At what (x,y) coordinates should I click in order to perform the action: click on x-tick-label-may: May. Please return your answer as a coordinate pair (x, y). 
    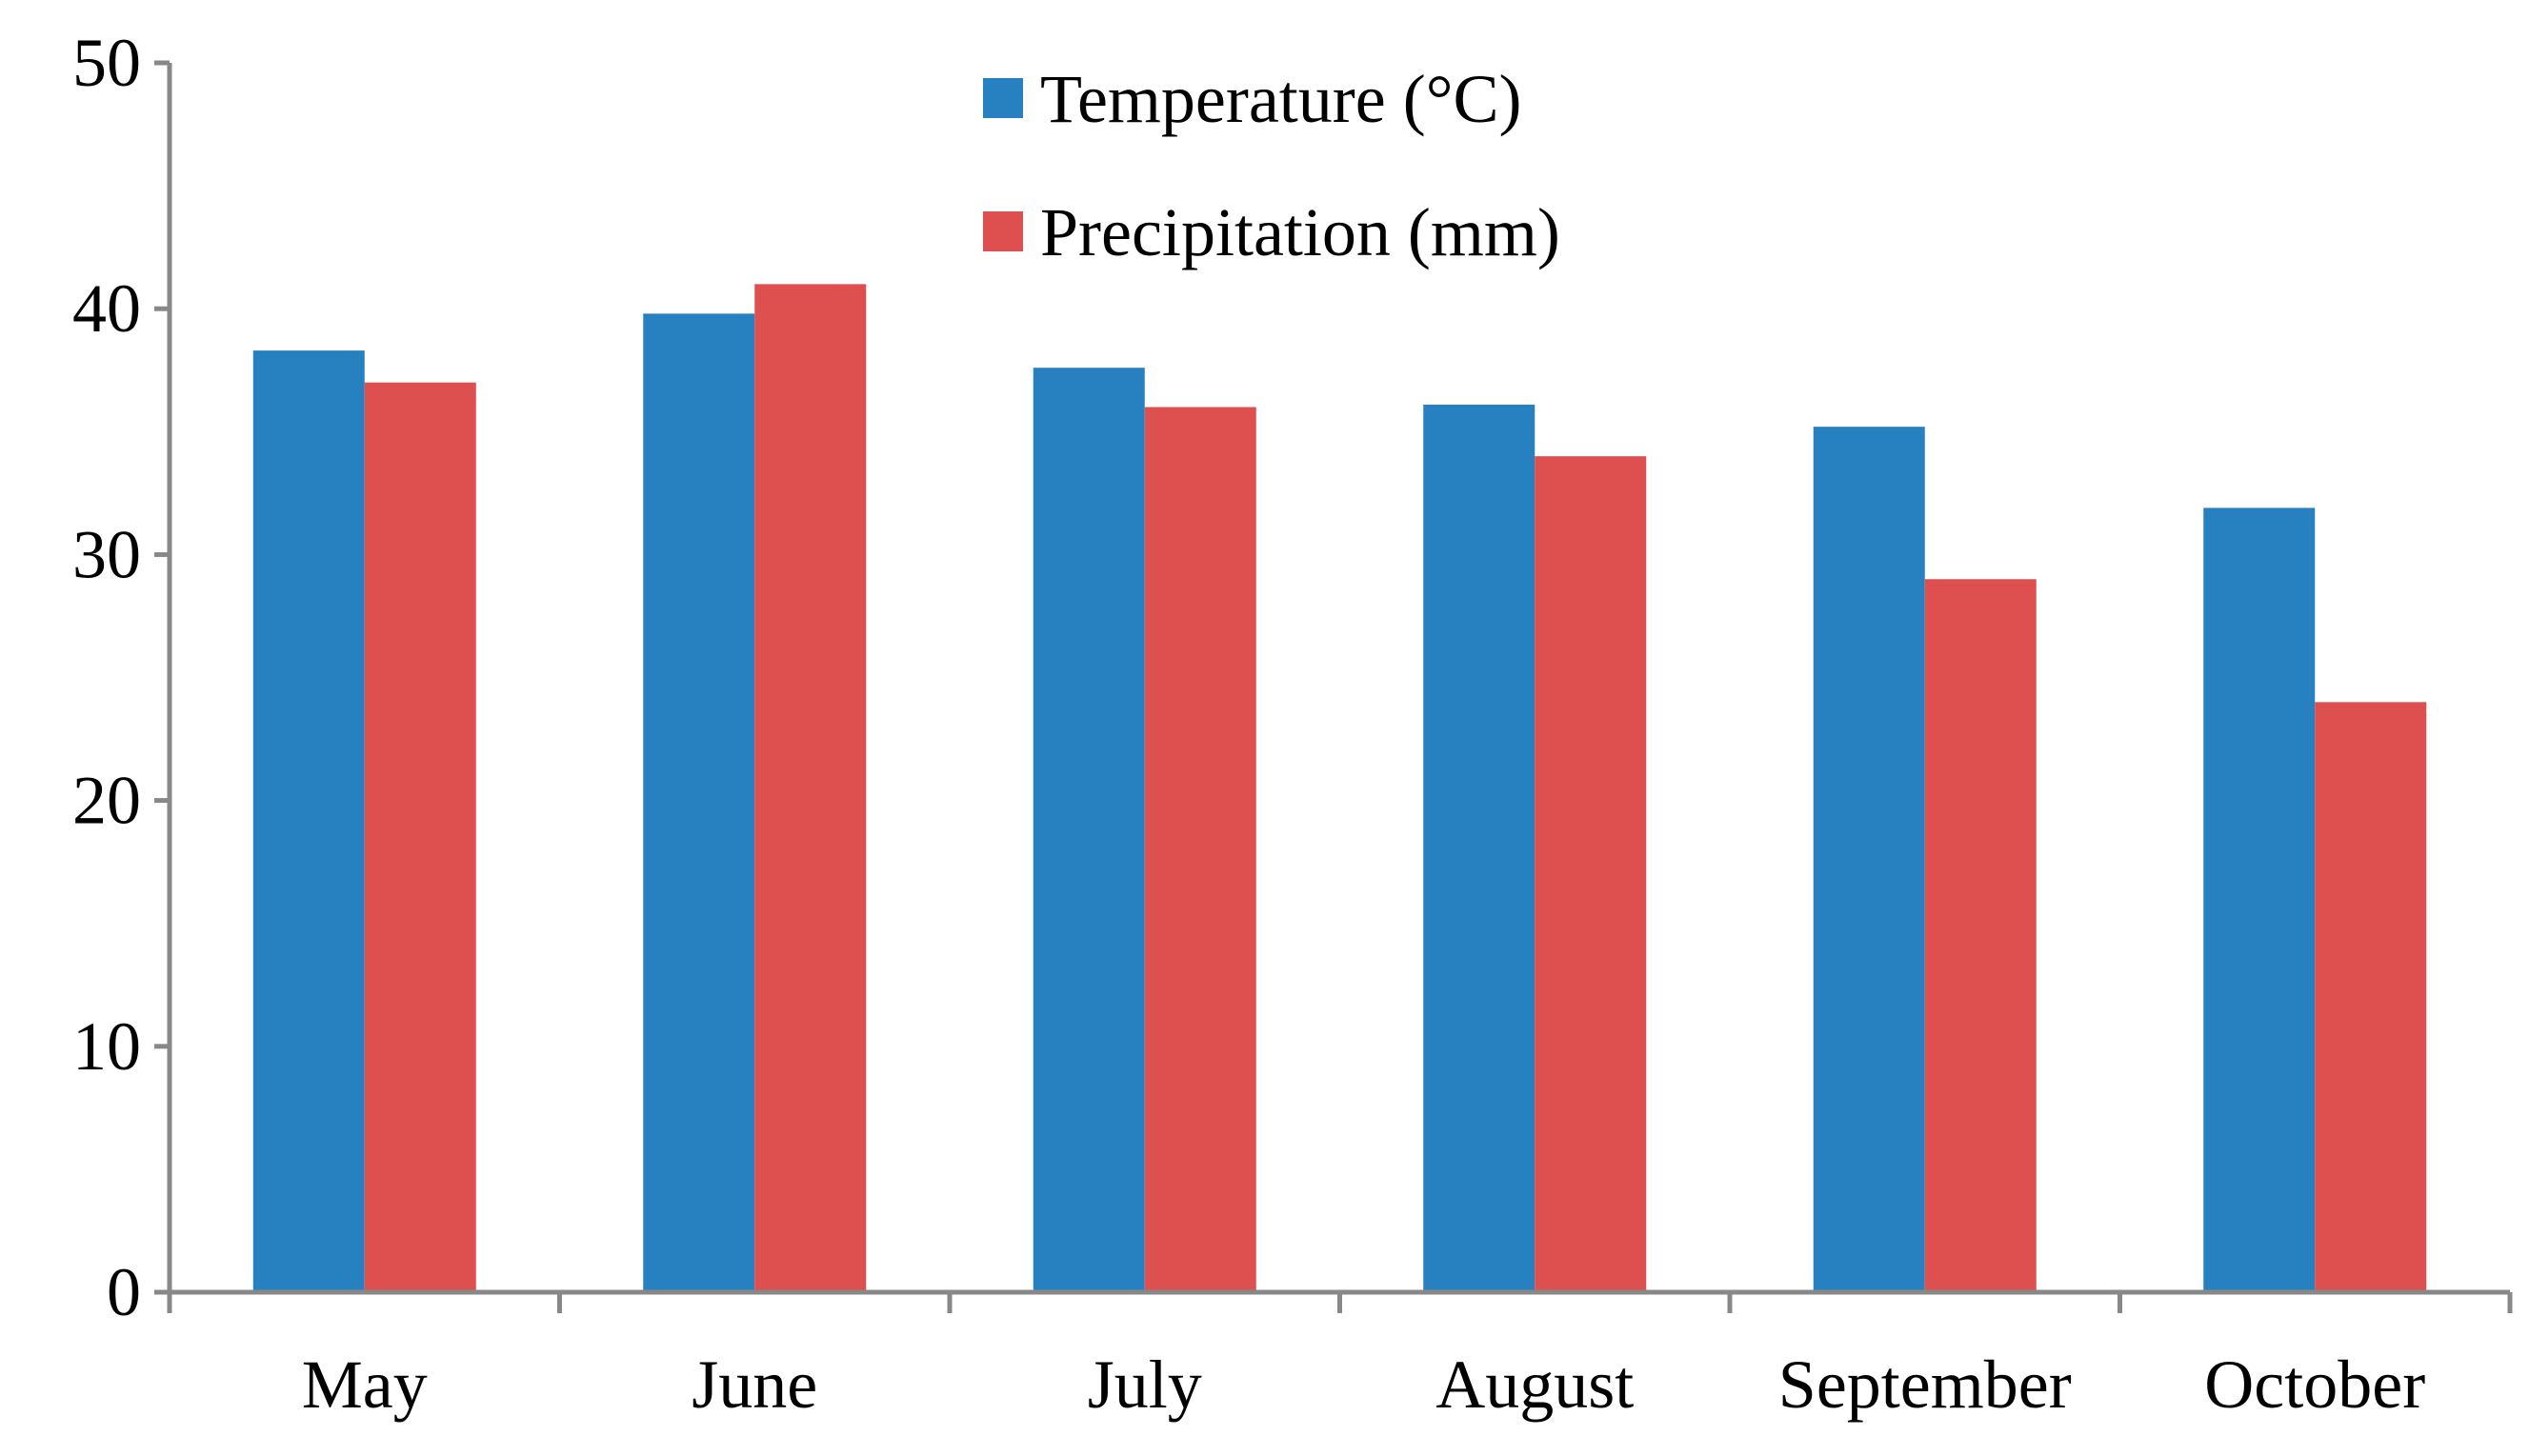
    Looking at the image, I should click on (365, 1385).